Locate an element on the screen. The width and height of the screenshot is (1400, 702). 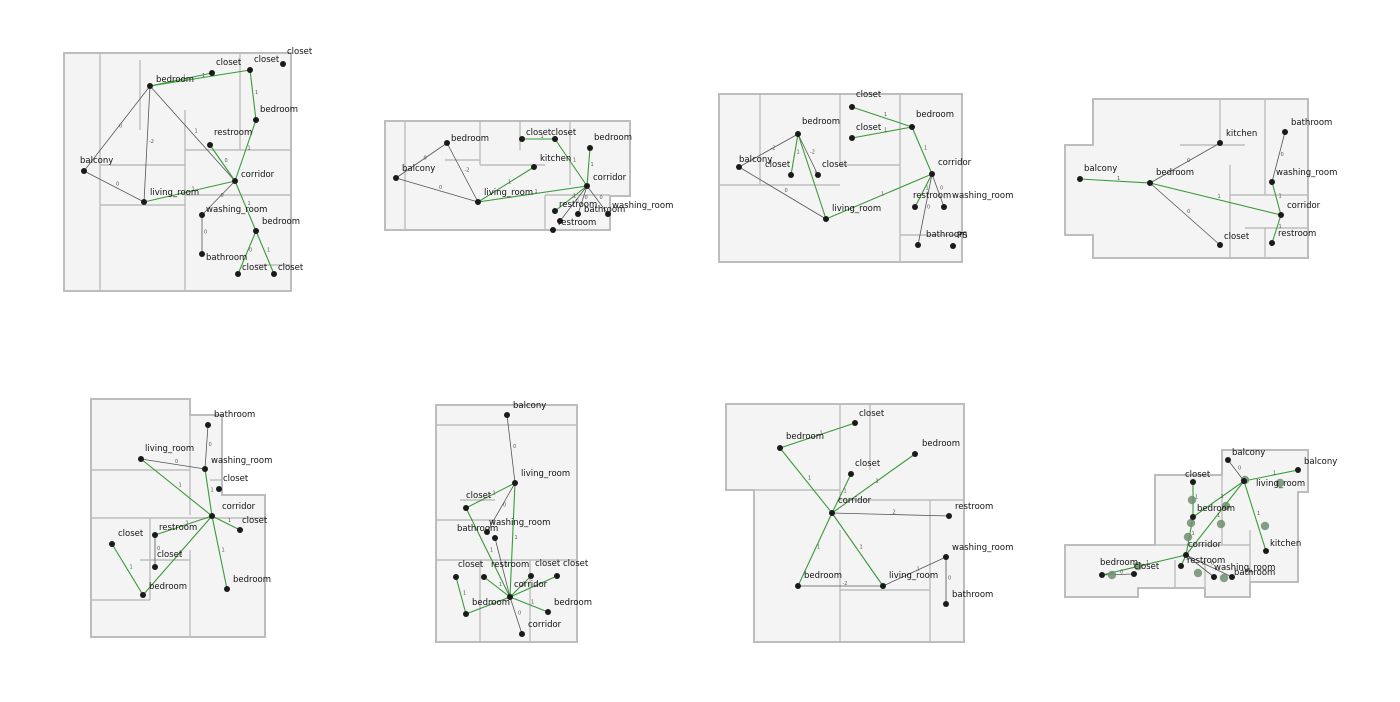
edge-weight-label: -2 is located at coordinates (773, 149).